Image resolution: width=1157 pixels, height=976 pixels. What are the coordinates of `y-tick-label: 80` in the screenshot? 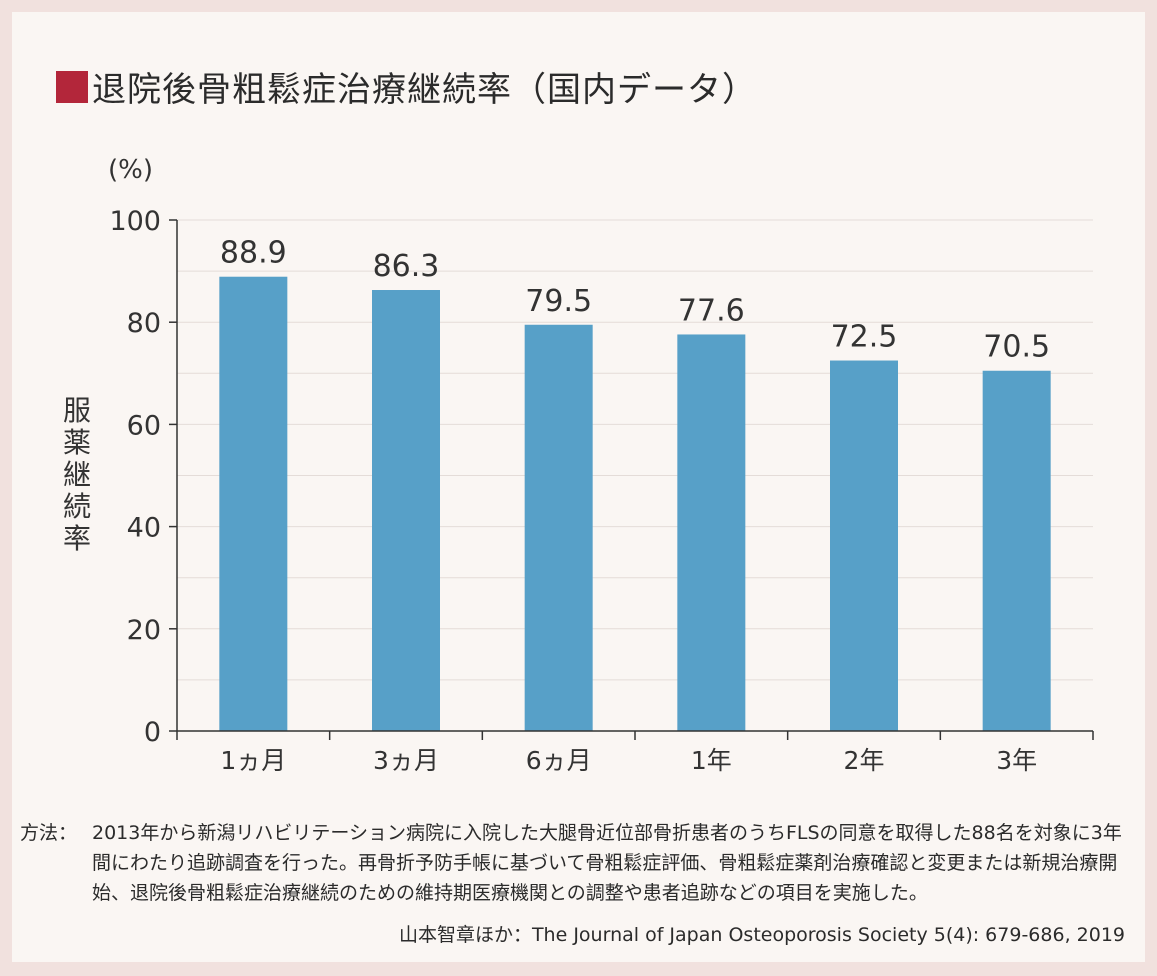 It's located at (144, 323).